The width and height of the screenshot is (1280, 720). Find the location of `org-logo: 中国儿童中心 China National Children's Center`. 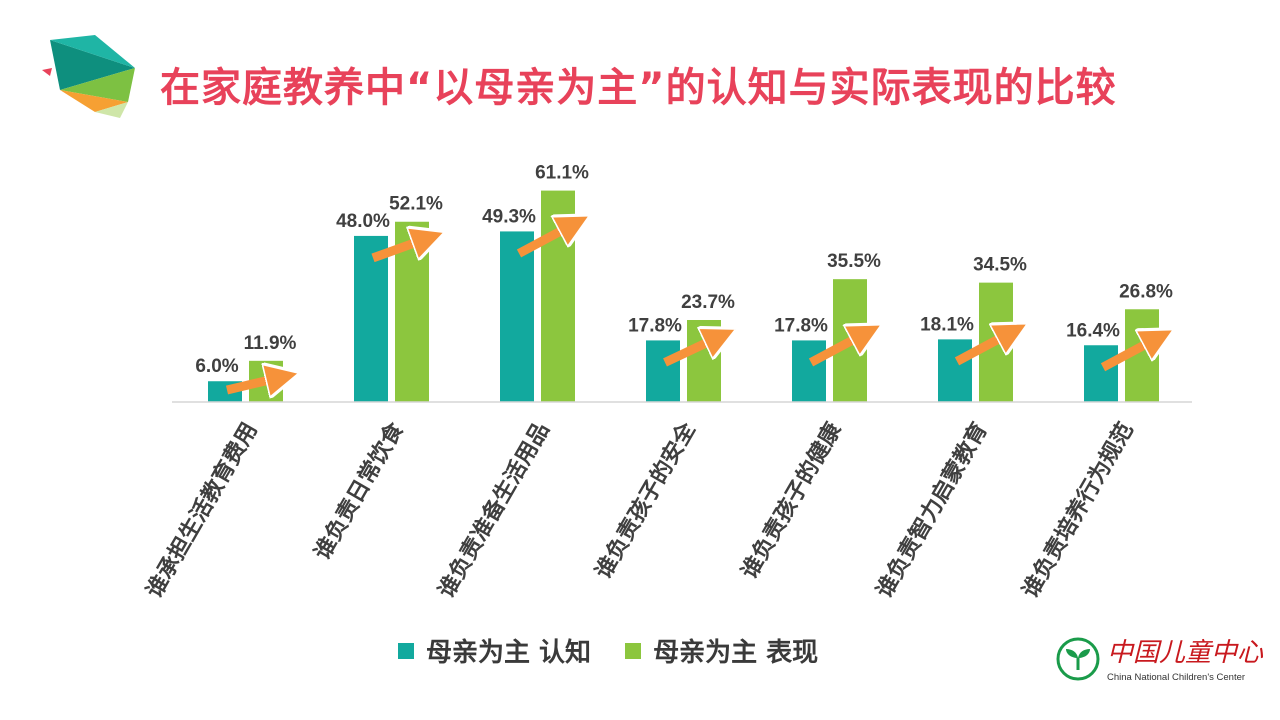

org-logo: 中国儿童中心 China National Children's Center is located at coordinates (1159, 662).